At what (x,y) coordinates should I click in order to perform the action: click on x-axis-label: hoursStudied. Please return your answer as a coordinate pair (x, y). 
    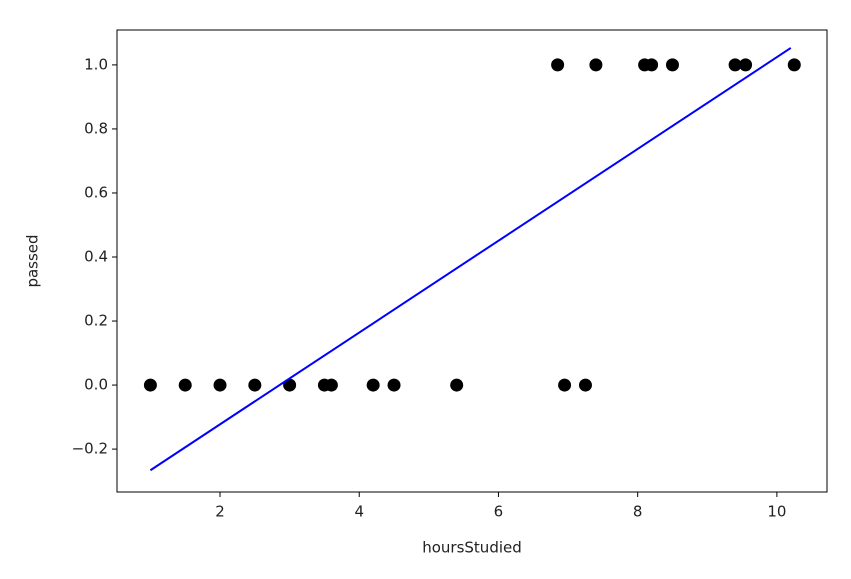
    Looking at the image, I should click on (472, 548).